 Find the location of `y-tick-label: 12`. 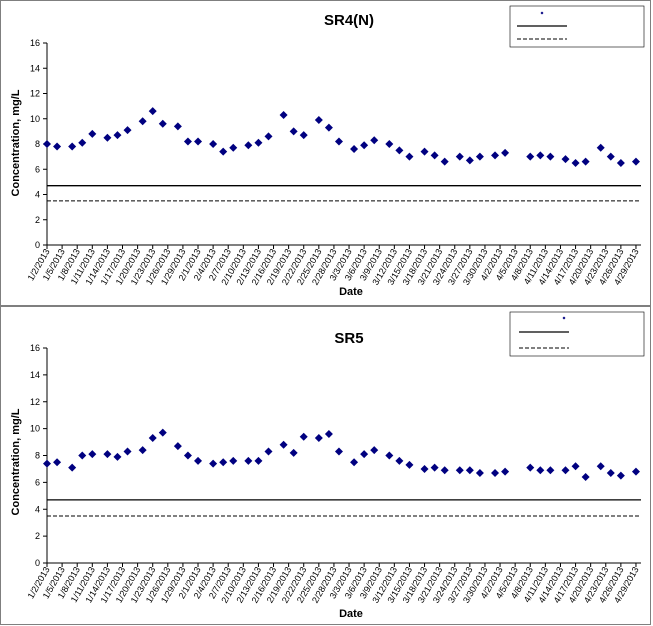

y-tick-label: 12 is located at coordinates (35, 94).